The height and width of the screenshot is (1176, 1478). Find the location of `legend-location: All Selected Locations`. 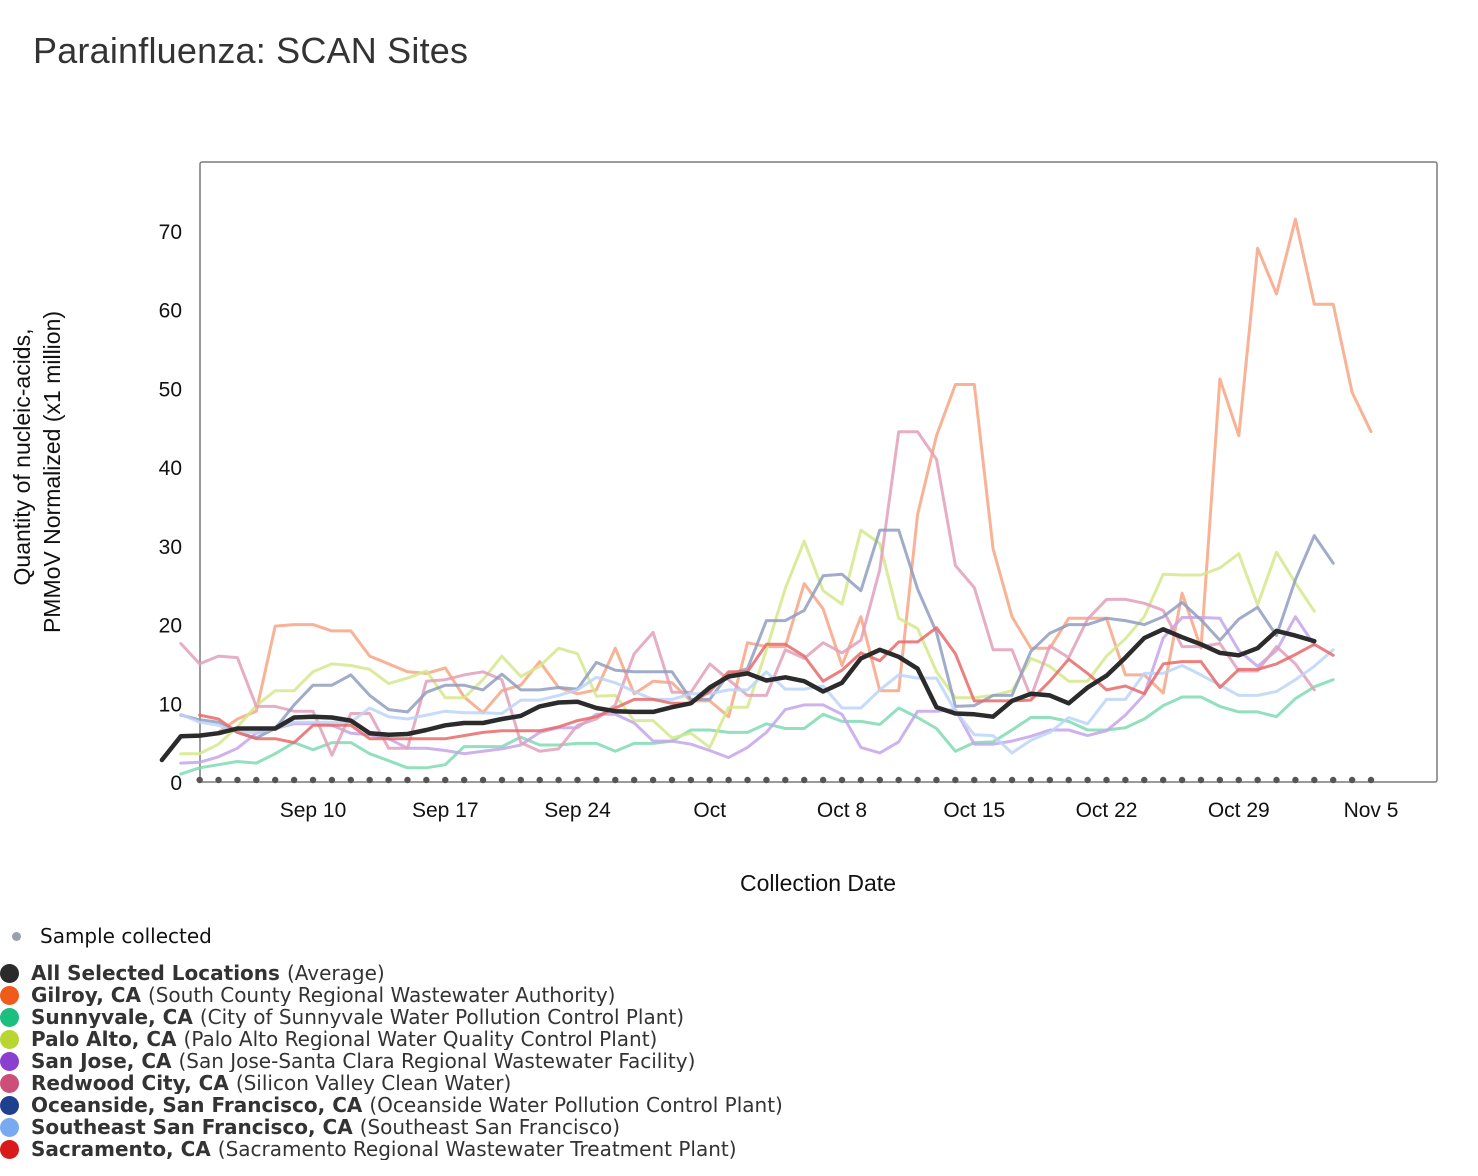

legend-location: All Selected Locations is located at coordinates (155, 973).